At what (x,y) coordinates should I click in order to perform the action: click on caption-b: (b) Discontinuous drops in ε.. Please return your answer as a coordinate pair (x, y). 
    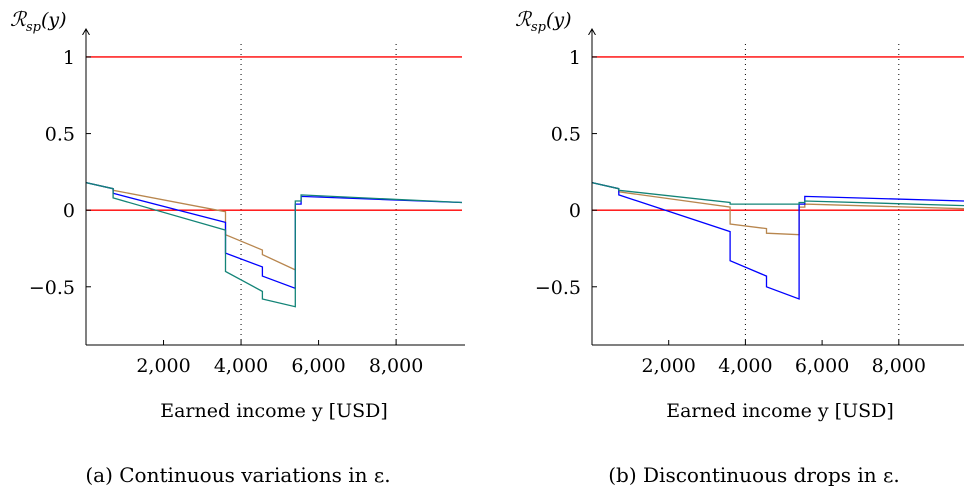
    Looking at the image, I should click on (754, 475).